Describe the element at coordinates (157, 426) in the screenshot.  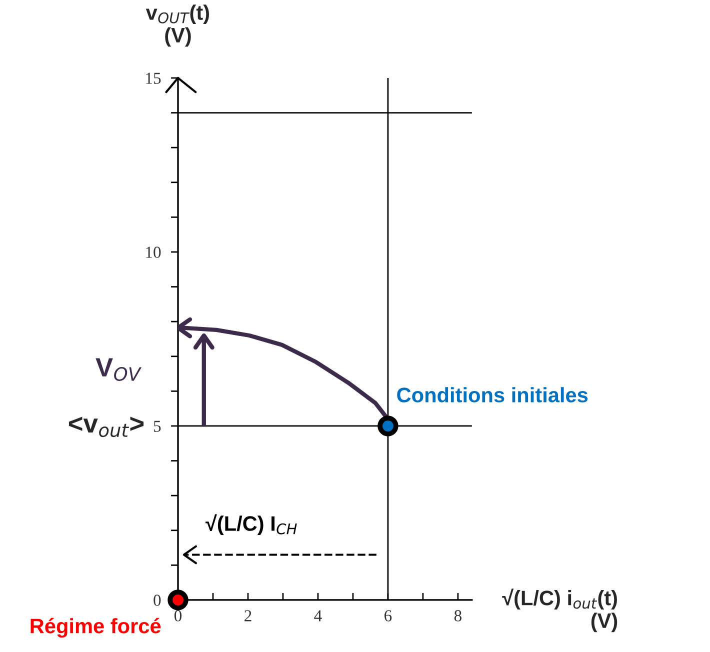
I see `y-tick-label: 5` at that location.